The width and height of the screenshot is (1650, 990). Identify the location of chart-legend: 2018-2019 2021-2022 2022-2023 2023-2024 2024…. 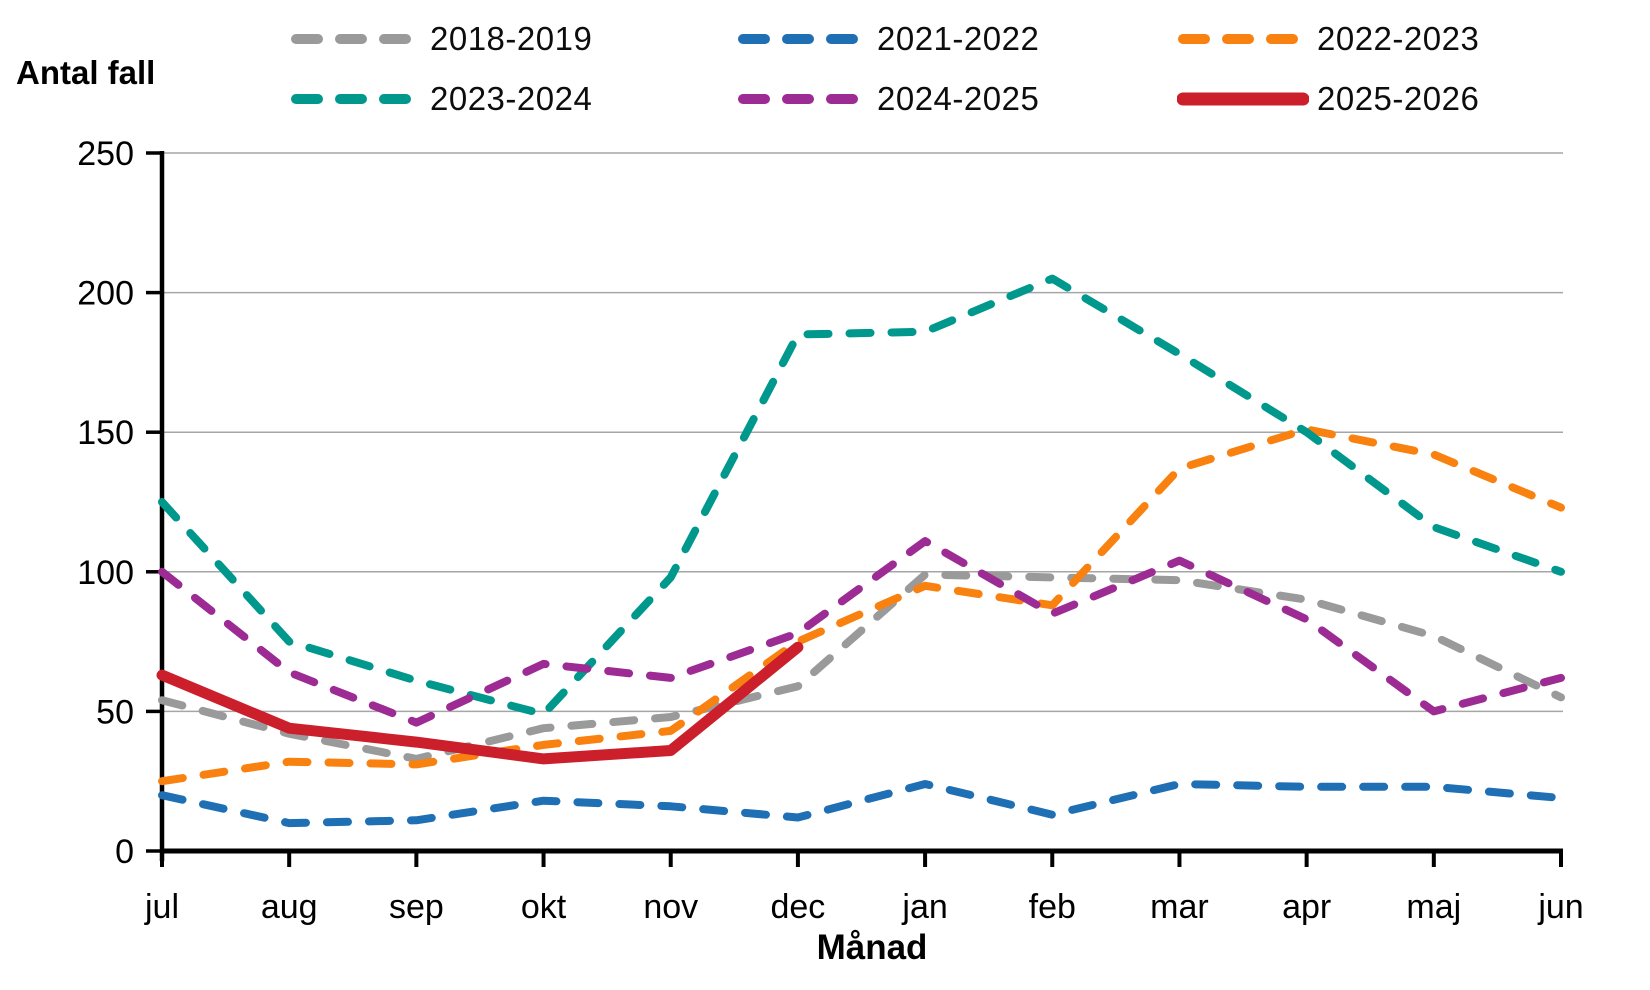
(963, 69).